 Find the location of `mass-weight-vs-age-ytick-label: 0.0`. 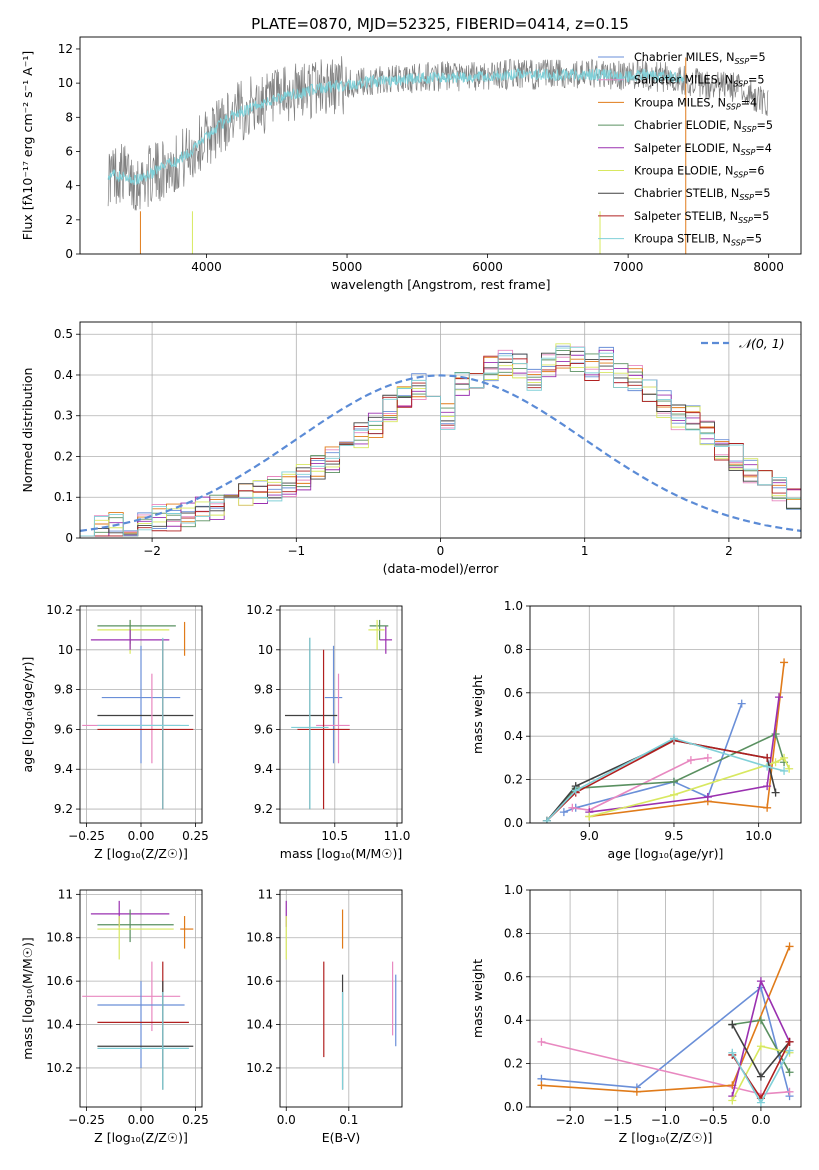

mass-weight-vs-age-ytick-label: 0.0 is located at coordinates (513, 823).